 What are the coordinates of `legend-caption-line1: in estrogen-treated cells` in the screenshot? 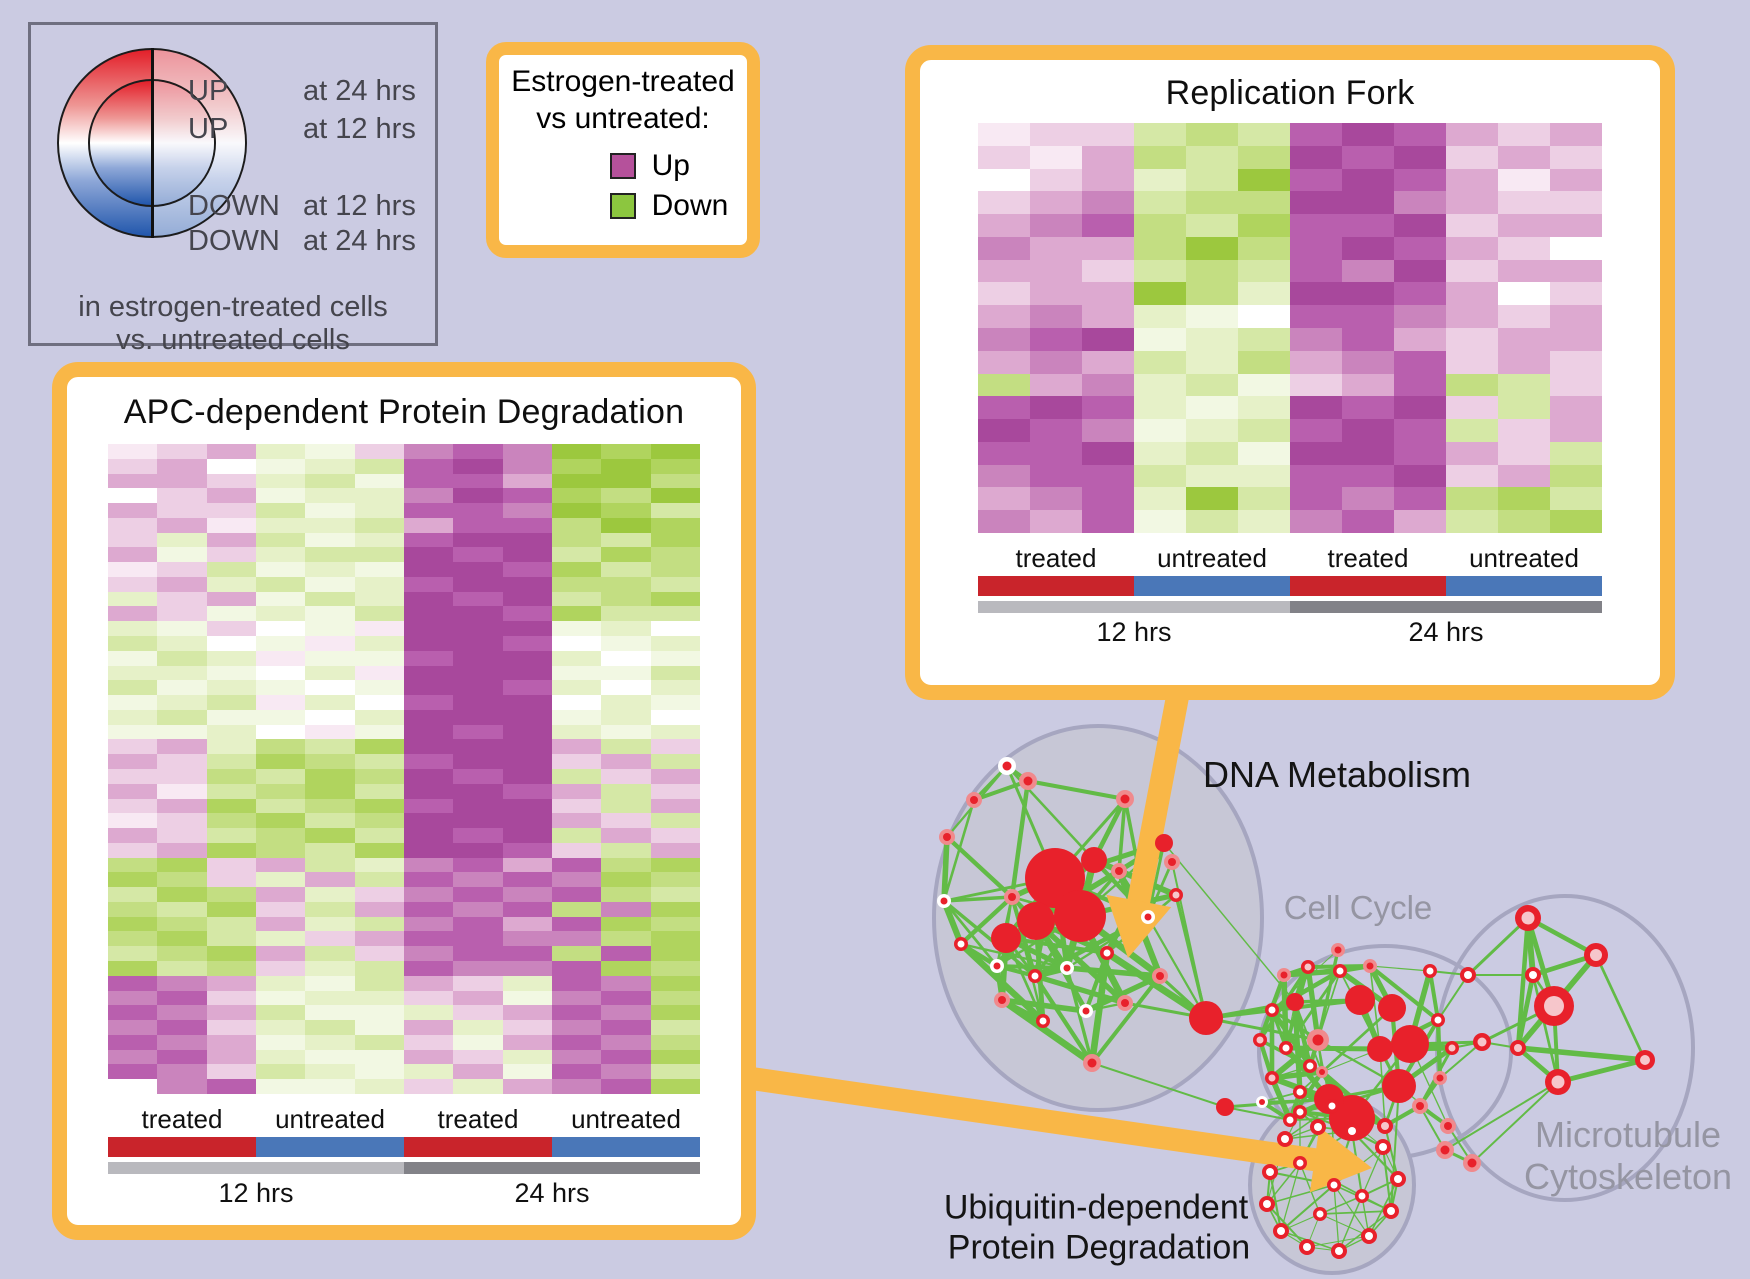 It's located at (233, 307).